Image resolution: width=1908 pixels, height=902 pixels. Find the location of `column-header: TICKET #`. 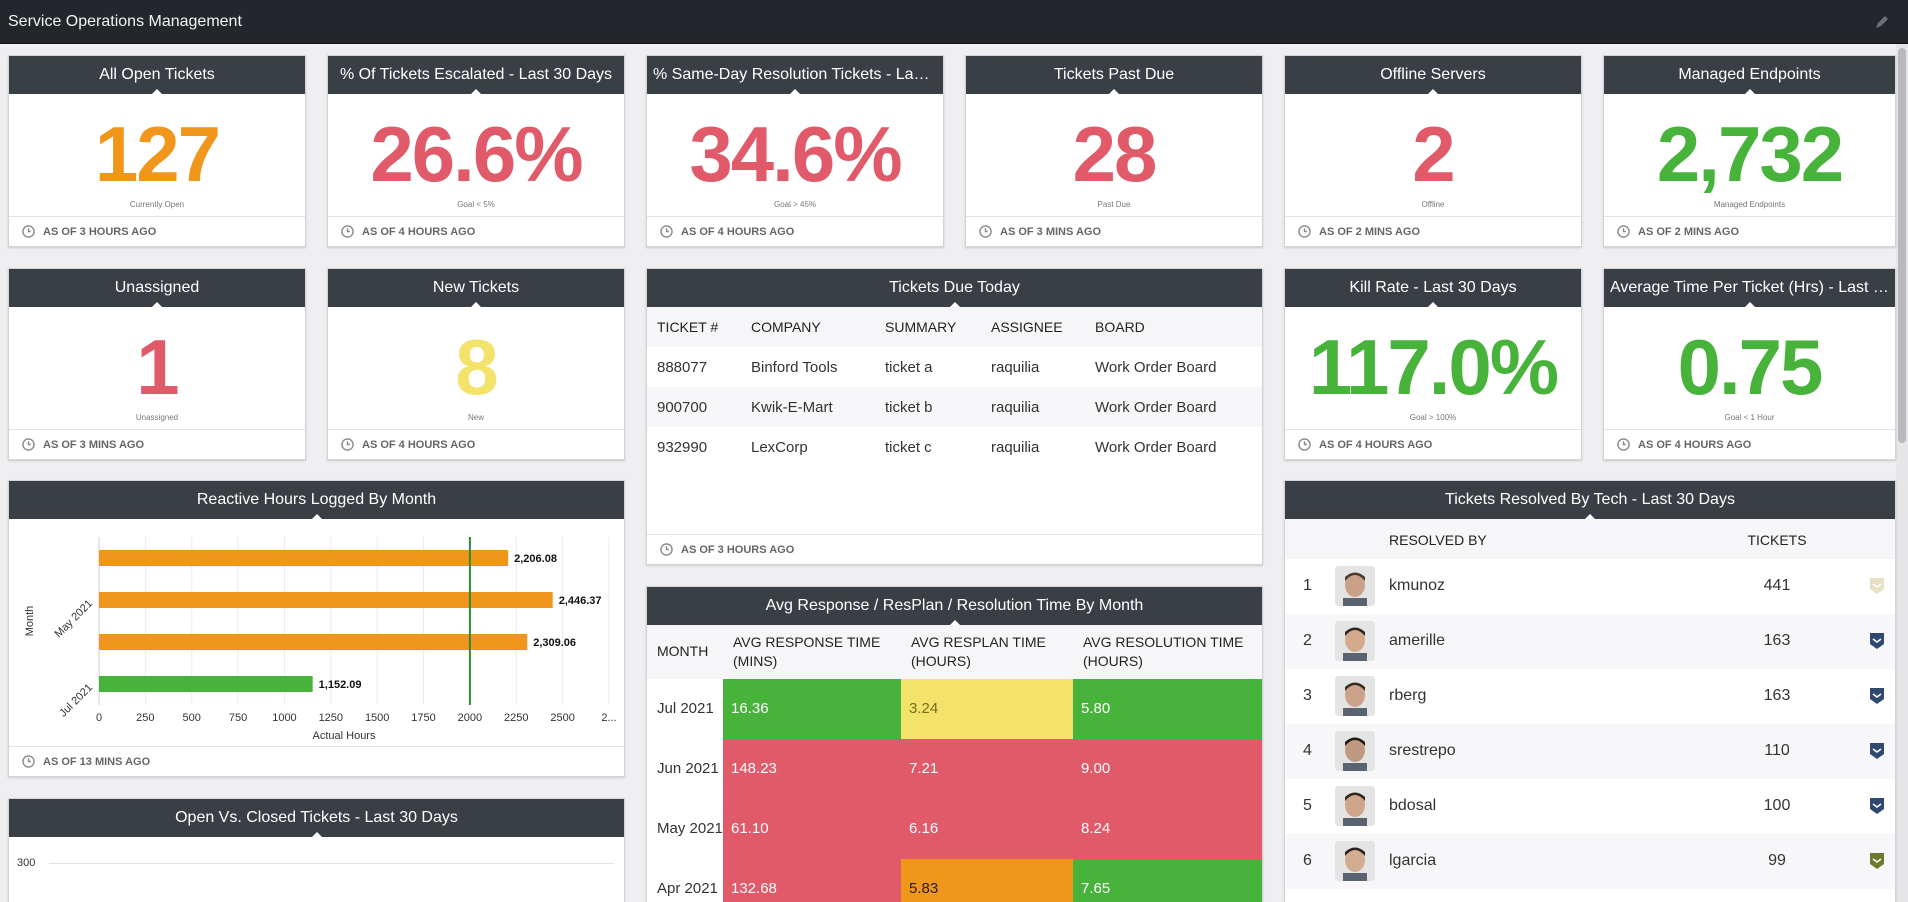

column-header: TICKET # is located at coordinates (694, 327).